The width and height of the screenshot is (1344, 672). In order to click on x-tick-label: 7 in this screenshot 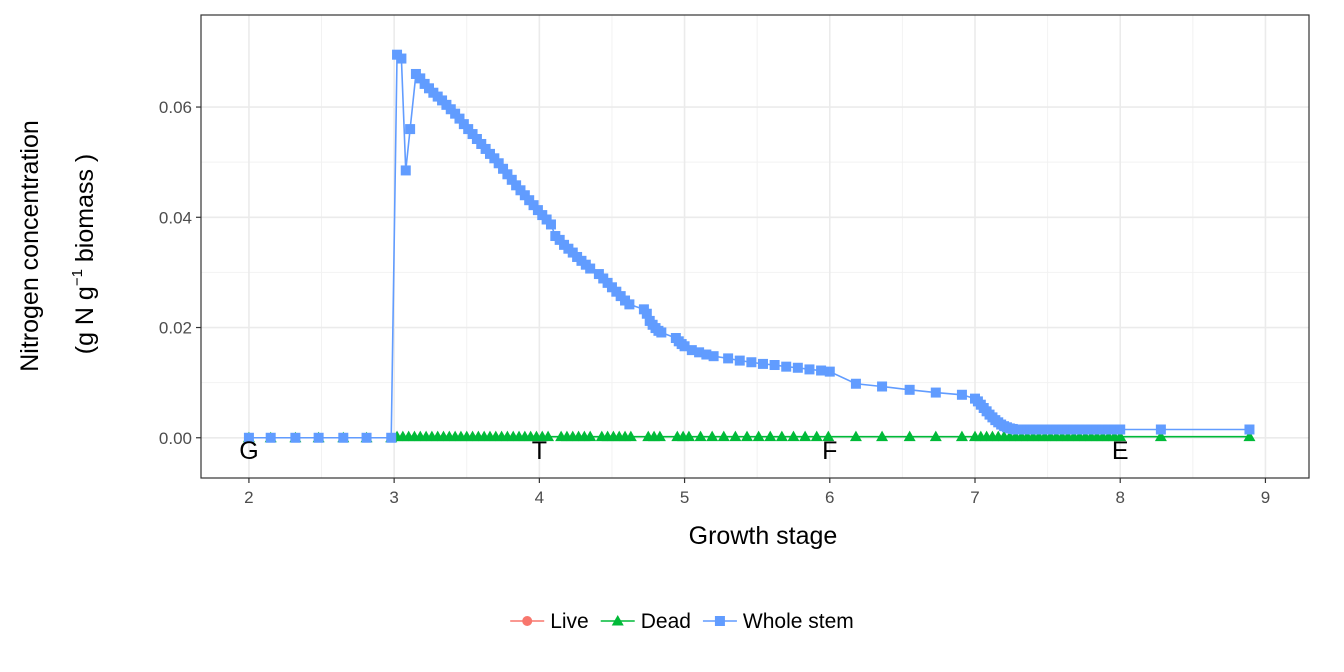, I will do `click(974, 497)`.